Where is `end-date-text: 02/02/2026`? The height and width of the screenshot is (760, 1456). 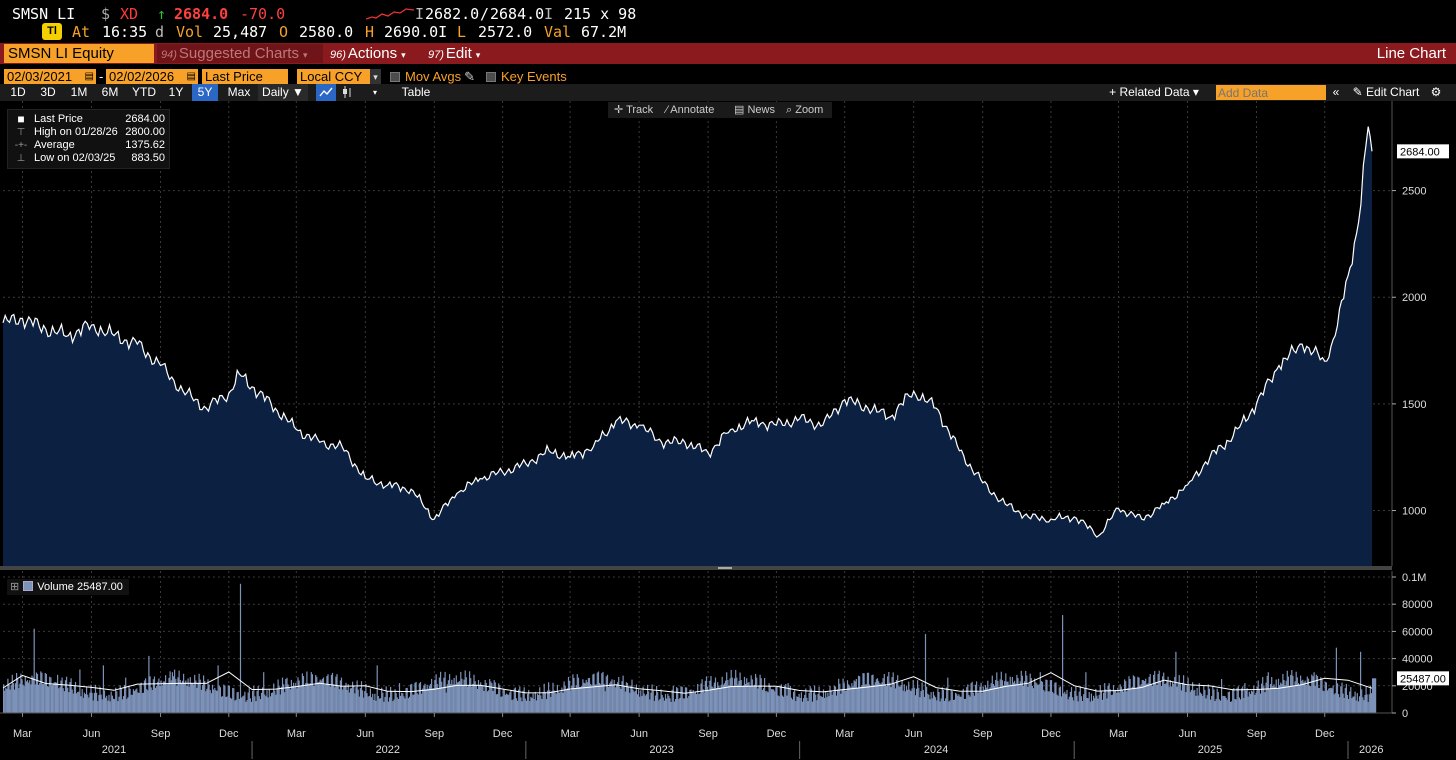 end-date-text: 02/02/2026 is located at coordinates (142, 76).